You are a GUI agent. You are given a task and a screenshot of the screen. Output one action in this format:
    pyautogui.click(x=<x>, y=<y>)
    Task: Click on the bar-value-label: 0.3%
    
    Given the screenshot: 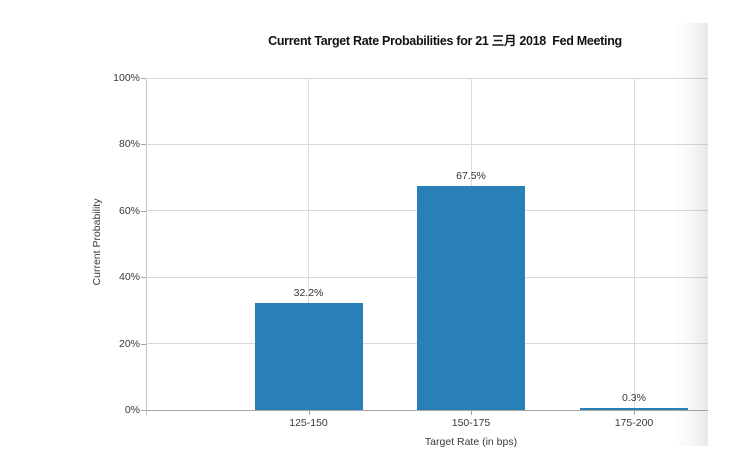 What is the action you would take?
    pyautogui.click(x=634, y=398)
    